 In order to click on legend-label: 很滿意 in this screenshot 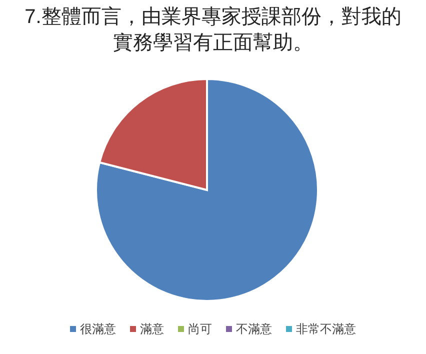, I will do `click(98, 329)`.